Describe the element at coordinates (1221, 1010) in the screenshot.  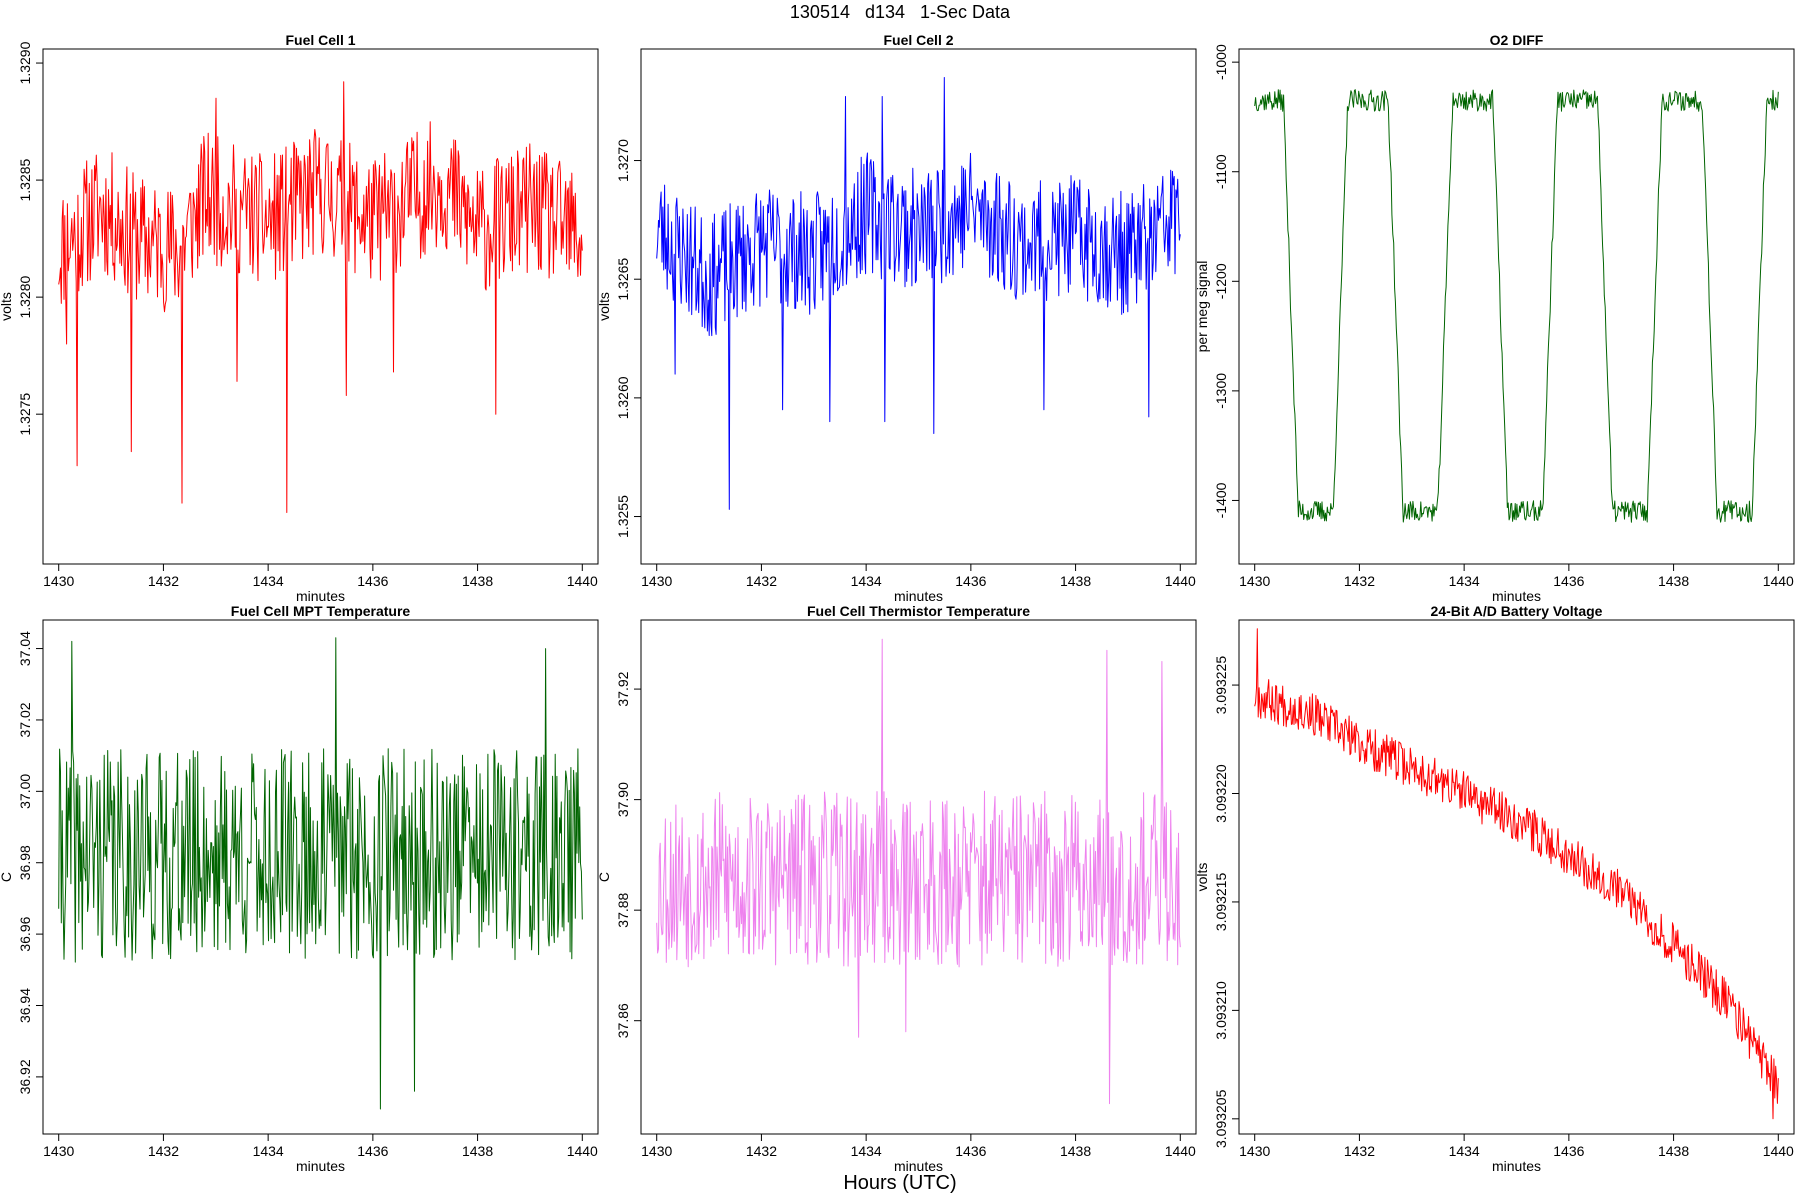
I see `y-tick-label: 3.093210` at that location.